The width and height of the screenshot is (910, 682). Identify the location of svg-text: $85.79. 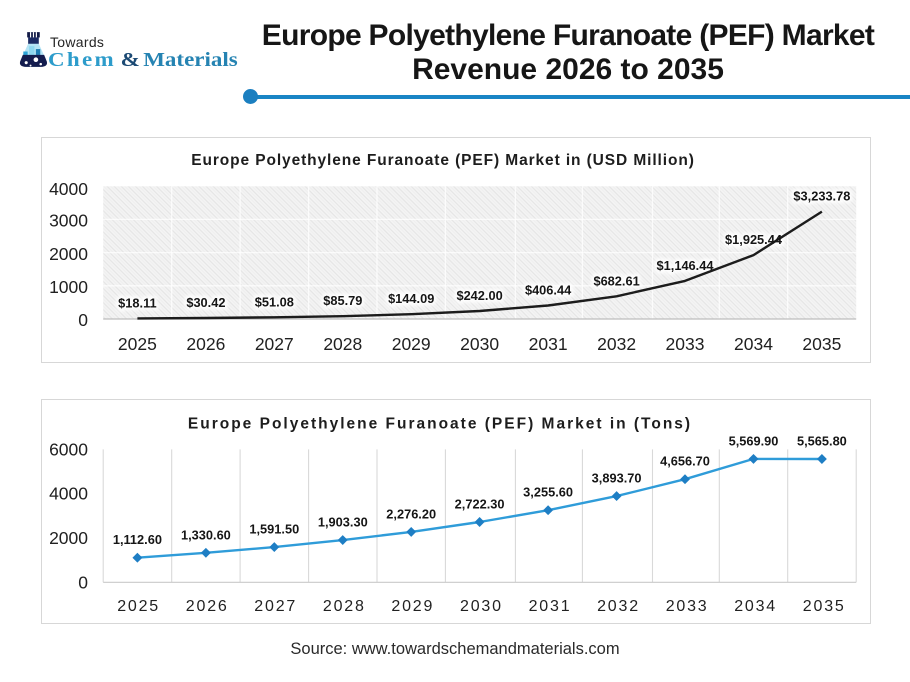
(342, 300).